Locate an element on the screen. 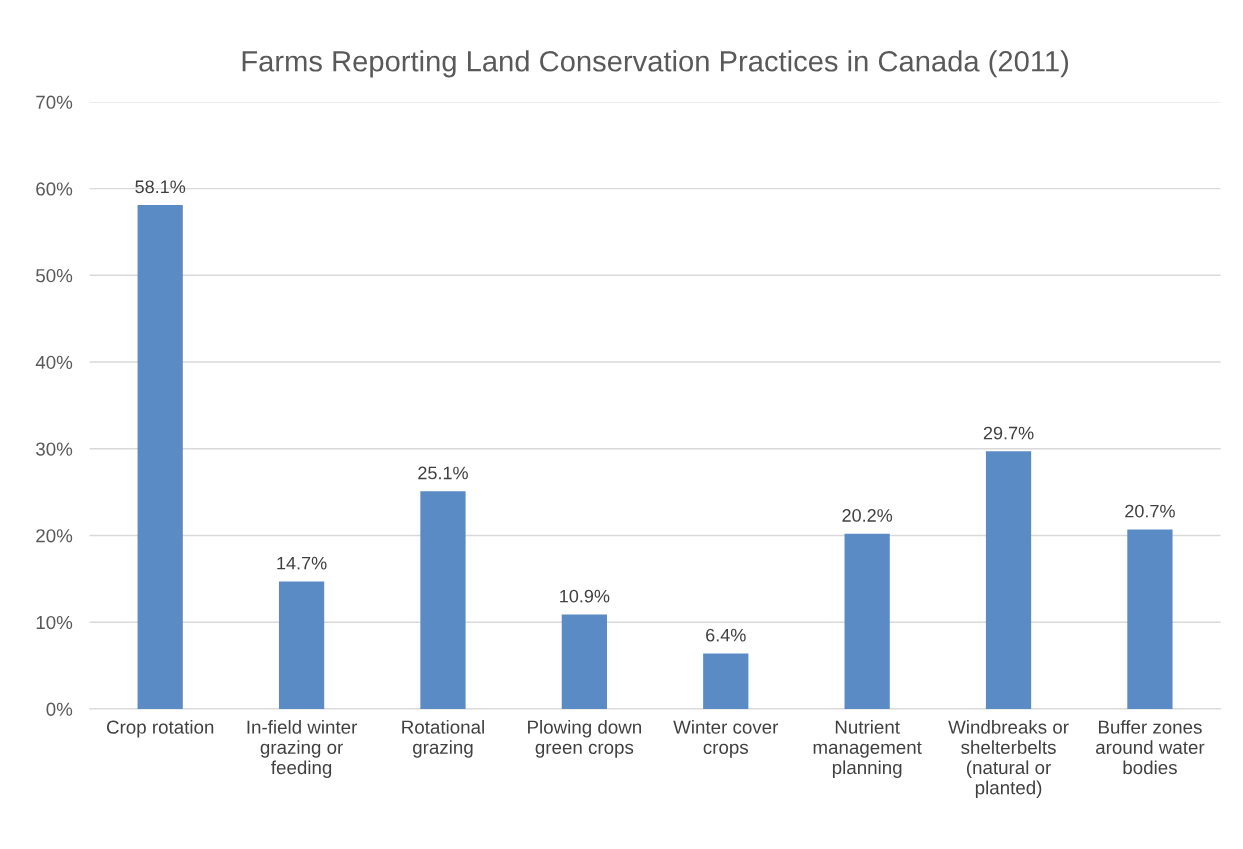  chart-title: Farms Reporting Land Conservation Practices in Canada (2011) is located at coordinates (655, 64).